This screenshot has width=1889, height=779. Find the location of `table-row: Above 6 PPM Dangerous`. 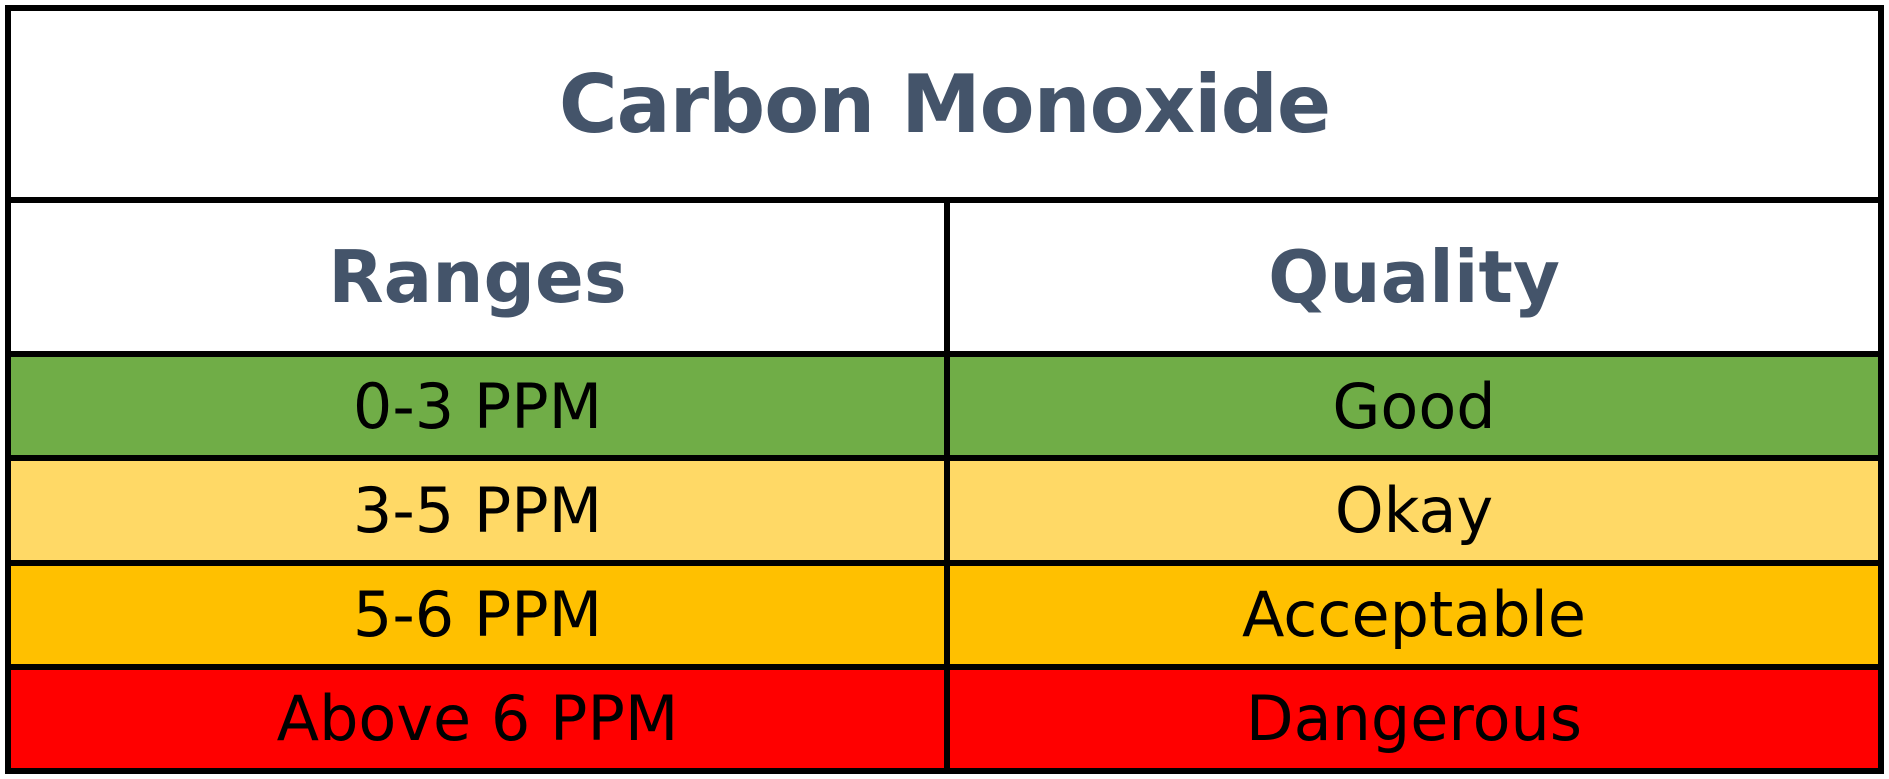

table-row: Above 6 PPM Dangerous is located at coordinates (944, 718).